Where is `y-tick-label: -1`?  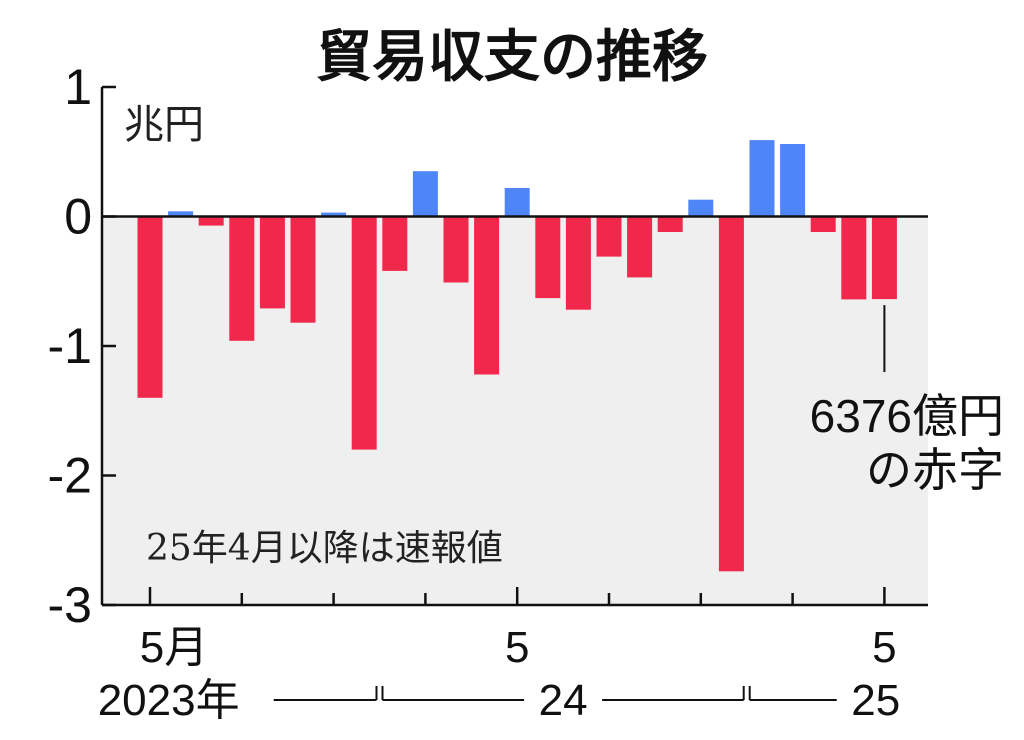
y-tick-label: -1 is located at coordinates (70, 346).